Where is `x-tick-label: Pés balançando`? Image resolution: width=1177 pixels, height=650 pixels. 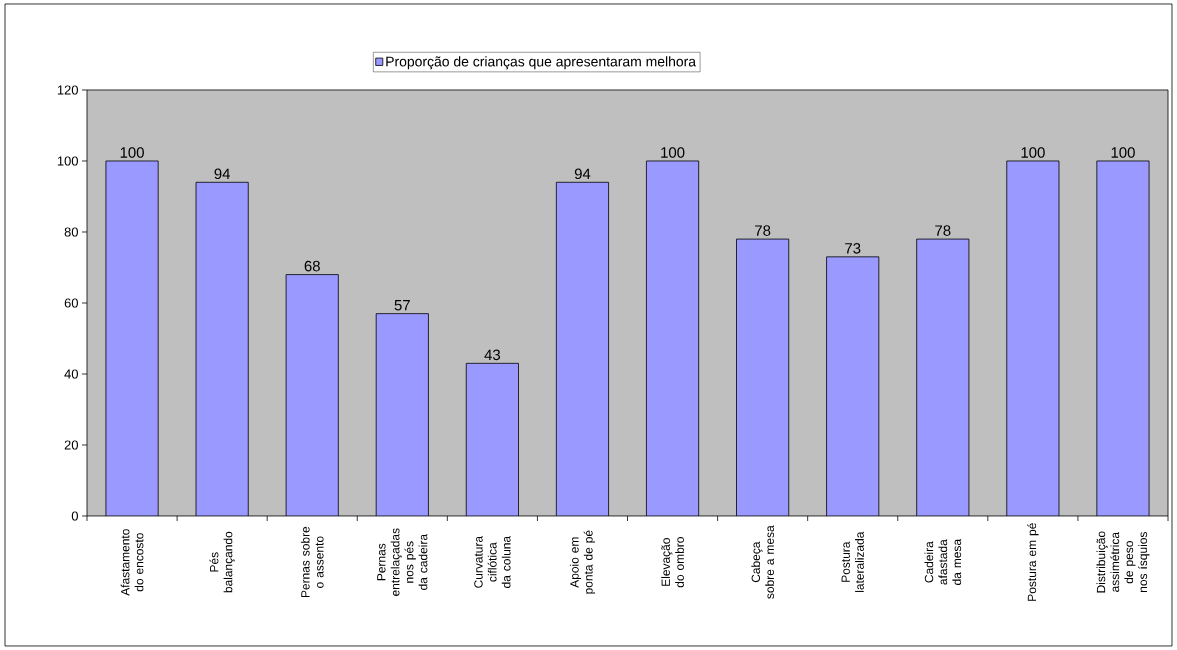 x-tick-label: Pés balançando is located at coordinates (222, 562).